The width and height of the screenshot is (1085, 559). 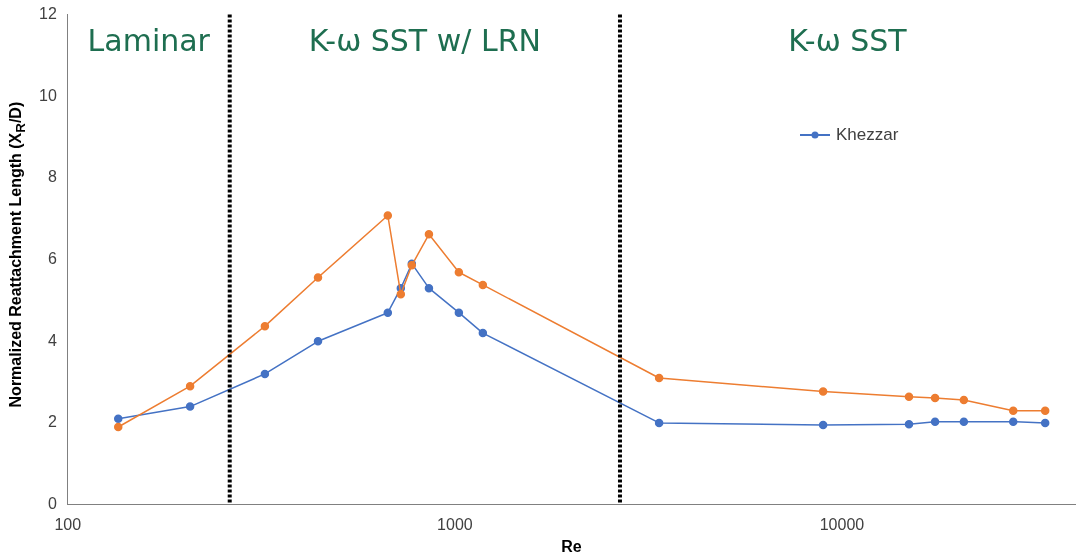 What do you see at coordinates (848, 41) in the screenshot?
I see `annotation: K-ω SST` at bounding box center [848, 41].